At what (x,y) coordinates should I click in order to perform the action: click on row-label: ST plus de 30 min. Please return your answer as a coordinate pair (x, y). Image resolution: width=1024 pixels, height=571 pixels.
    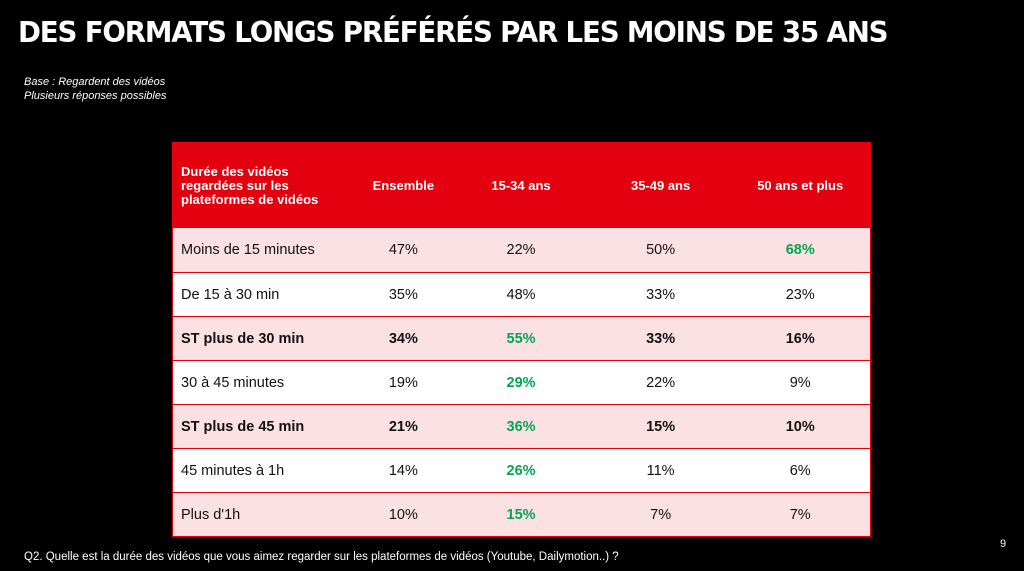
    Looking at the image, I should click on (243, 338).